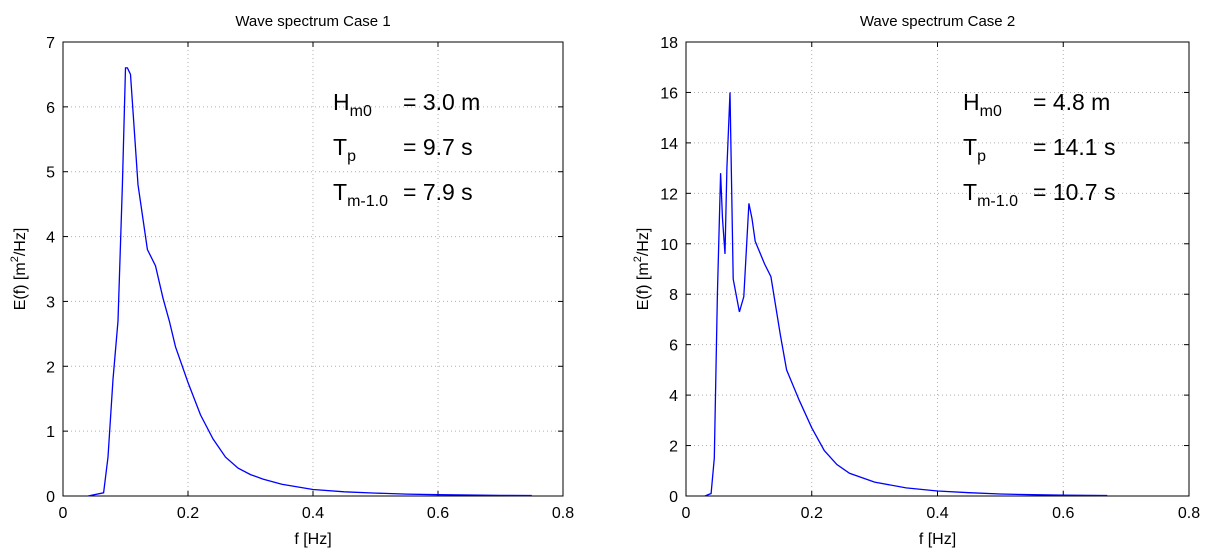 This screenshot has width=1210, height=559. I want to click on chart-title: Wave spectrum Case 1, so click(312, 21).